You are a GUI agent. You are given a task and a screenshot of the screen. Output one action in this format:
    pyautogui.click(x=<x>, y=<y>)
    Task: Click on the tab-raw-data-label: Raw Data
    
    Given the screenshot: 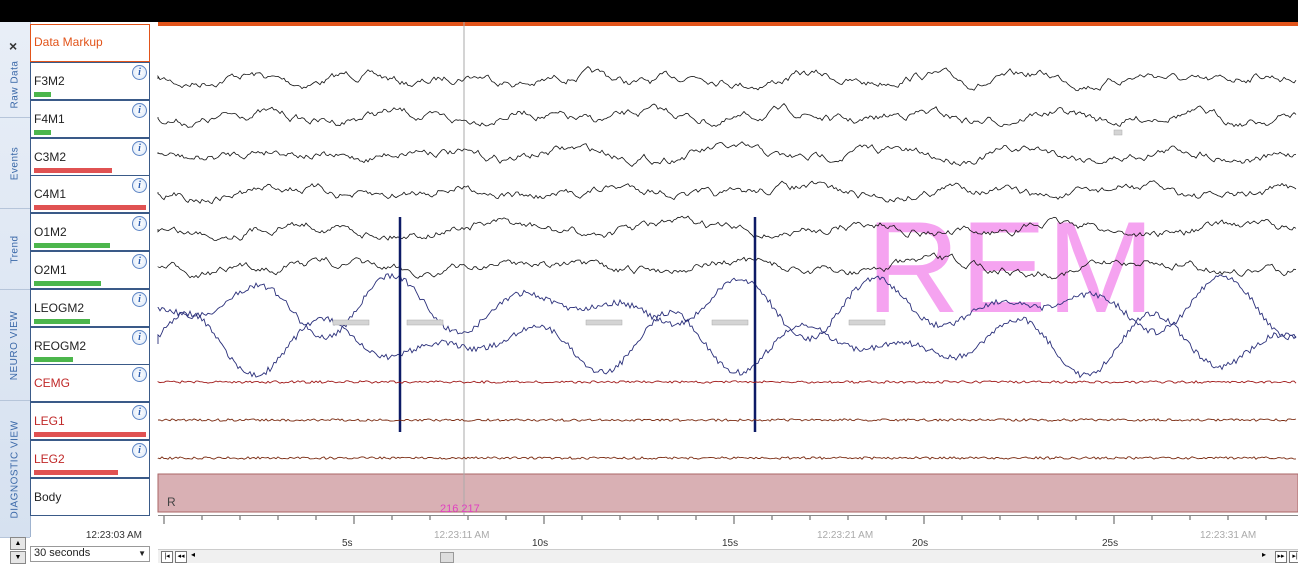 What is the action you would take?
    pyautogui.click(x=15, y=84)
    